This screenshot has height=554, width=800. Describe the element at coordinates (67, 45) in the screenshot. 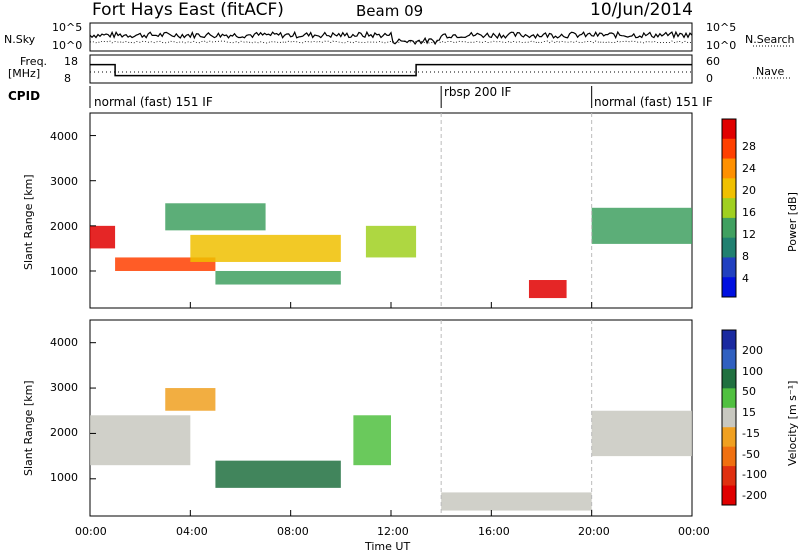

I see `nsky-tick-bottom: 10^0` at that location.